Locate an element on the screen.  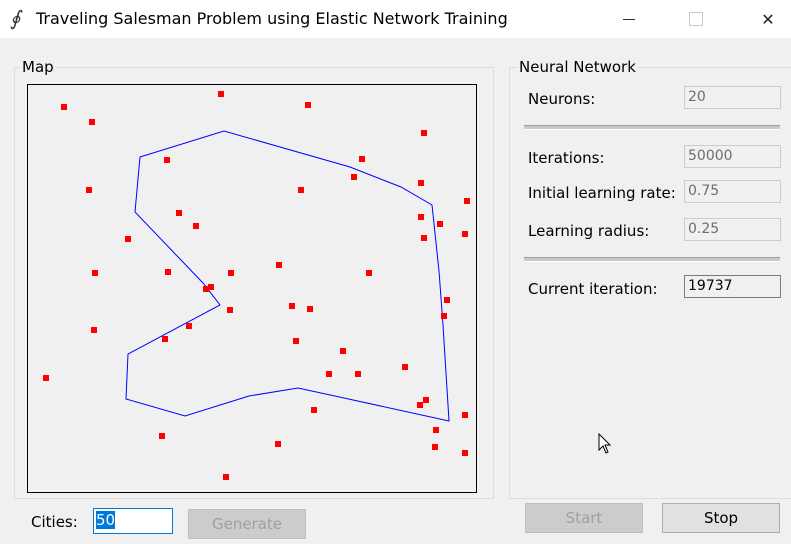
cities-label: Cities: is located at coordinates (54, 522).